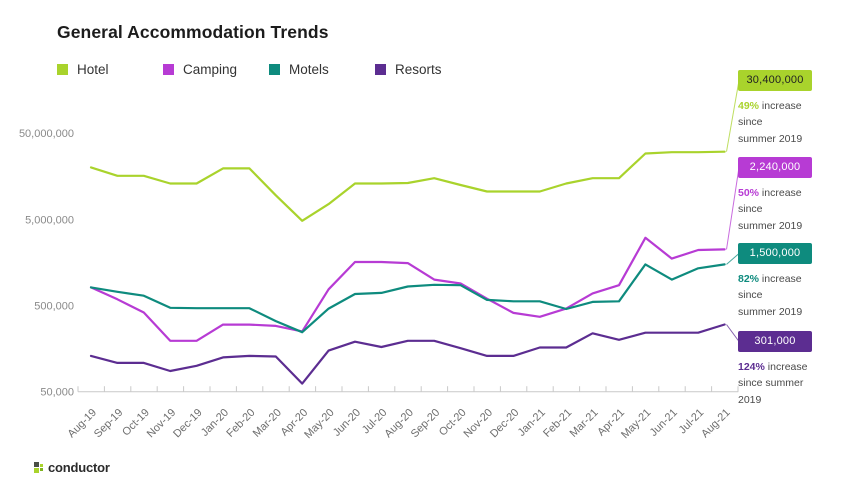 This screenshot has height=503, width=856. Describe the element at coordinates (557, 423) in the screenshot. I see `x-axis-label: Feb-21` at that location.